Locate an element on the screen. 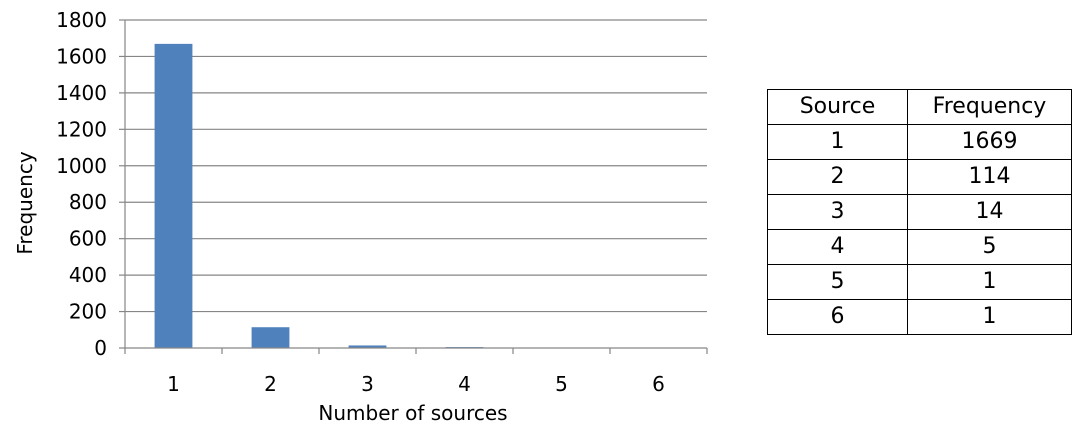  table-row: 4 5 is located at coordinates (919, 247).